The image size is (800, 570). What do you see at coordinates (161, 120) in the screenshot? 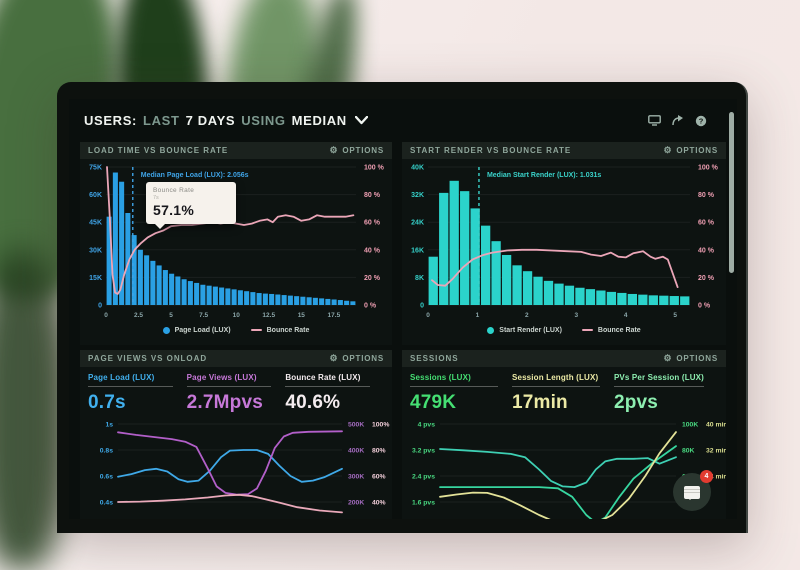
I see `header-seg: LAST` at bounding box center [161, 120].